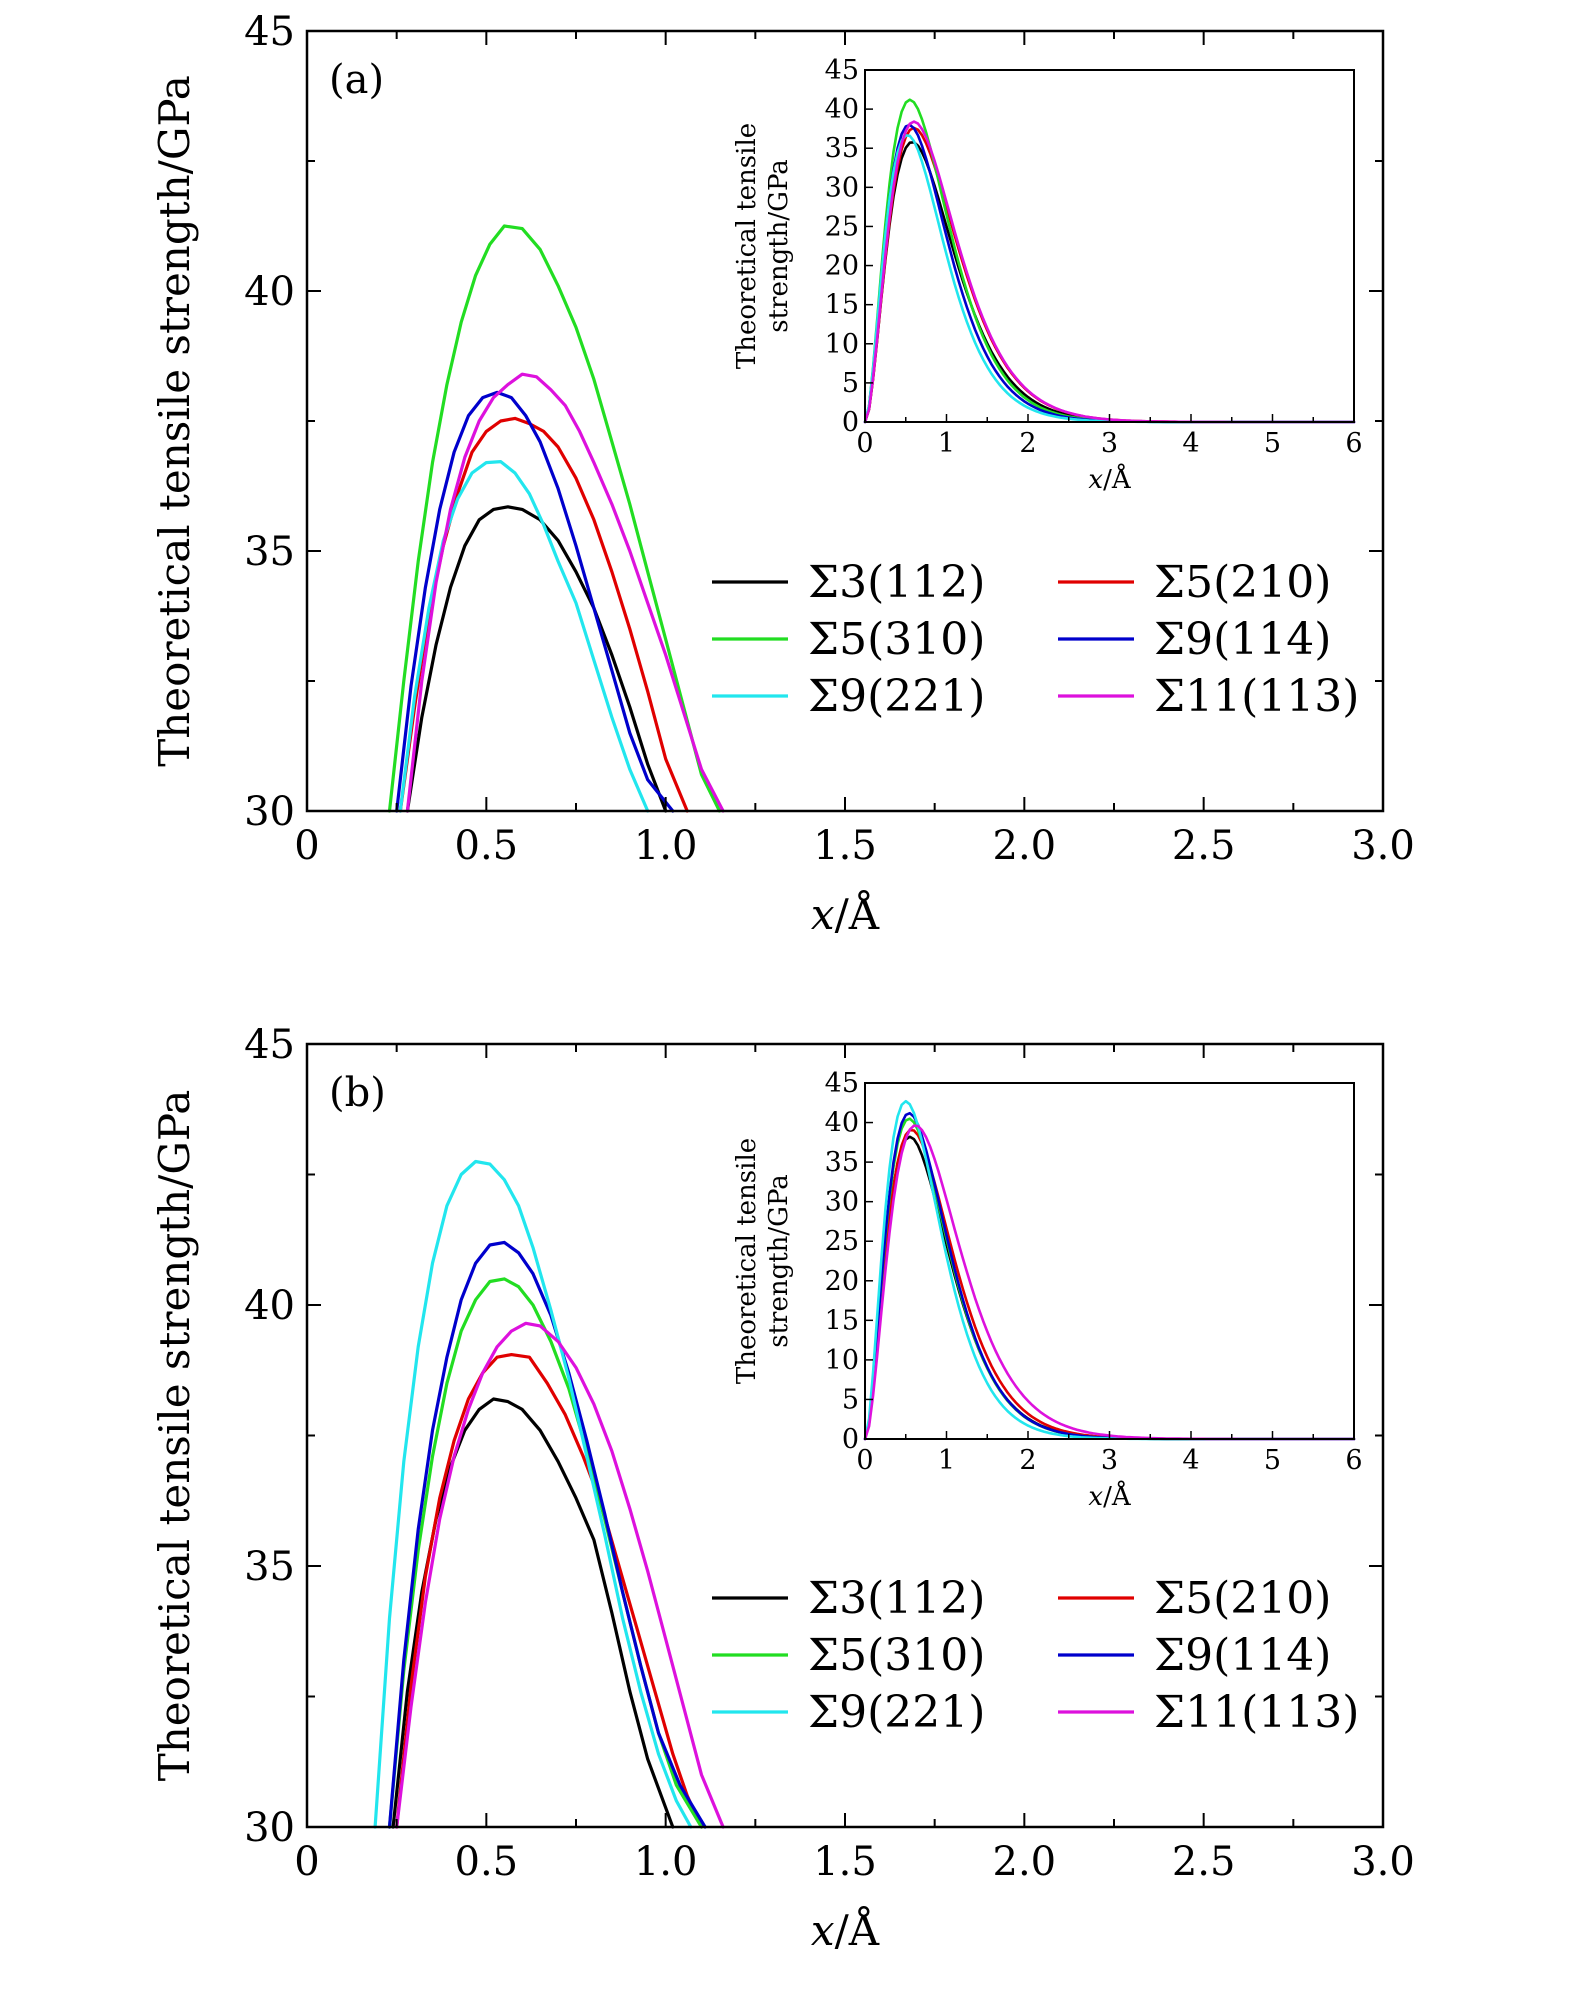 The image size is (1575, 1998). Describe the element at coordinates (842, 1083) in the screenshot. I see `inset-y-tick-label: 45` at that location.